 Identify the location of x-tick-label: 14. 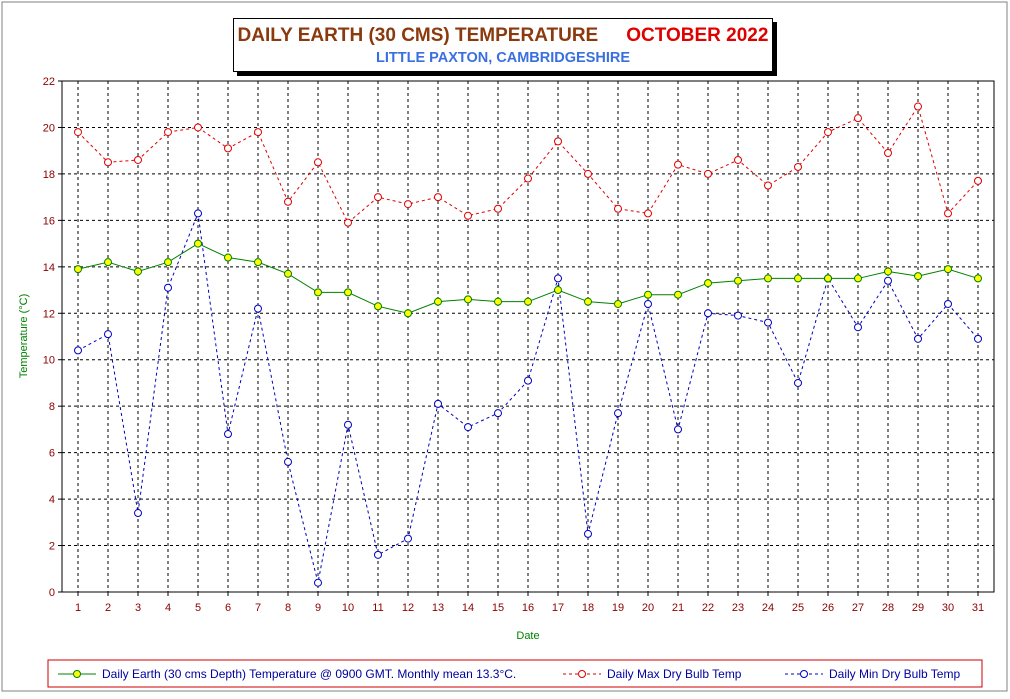
(468, 608).